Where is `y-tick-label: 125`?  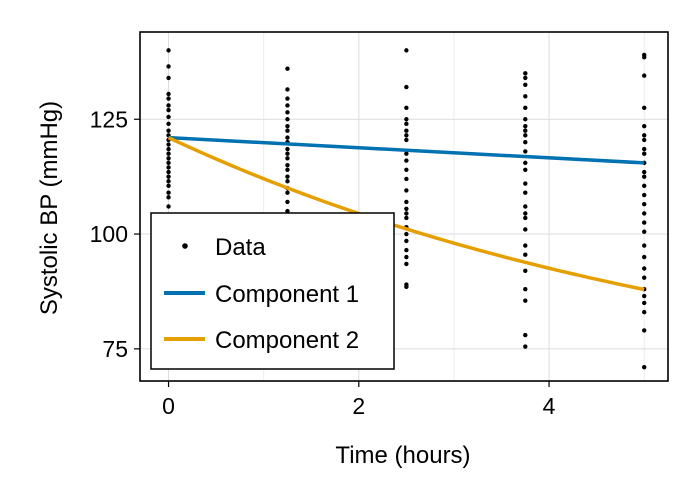
y-tick-label: 125 is located at coordinates (109, 119).